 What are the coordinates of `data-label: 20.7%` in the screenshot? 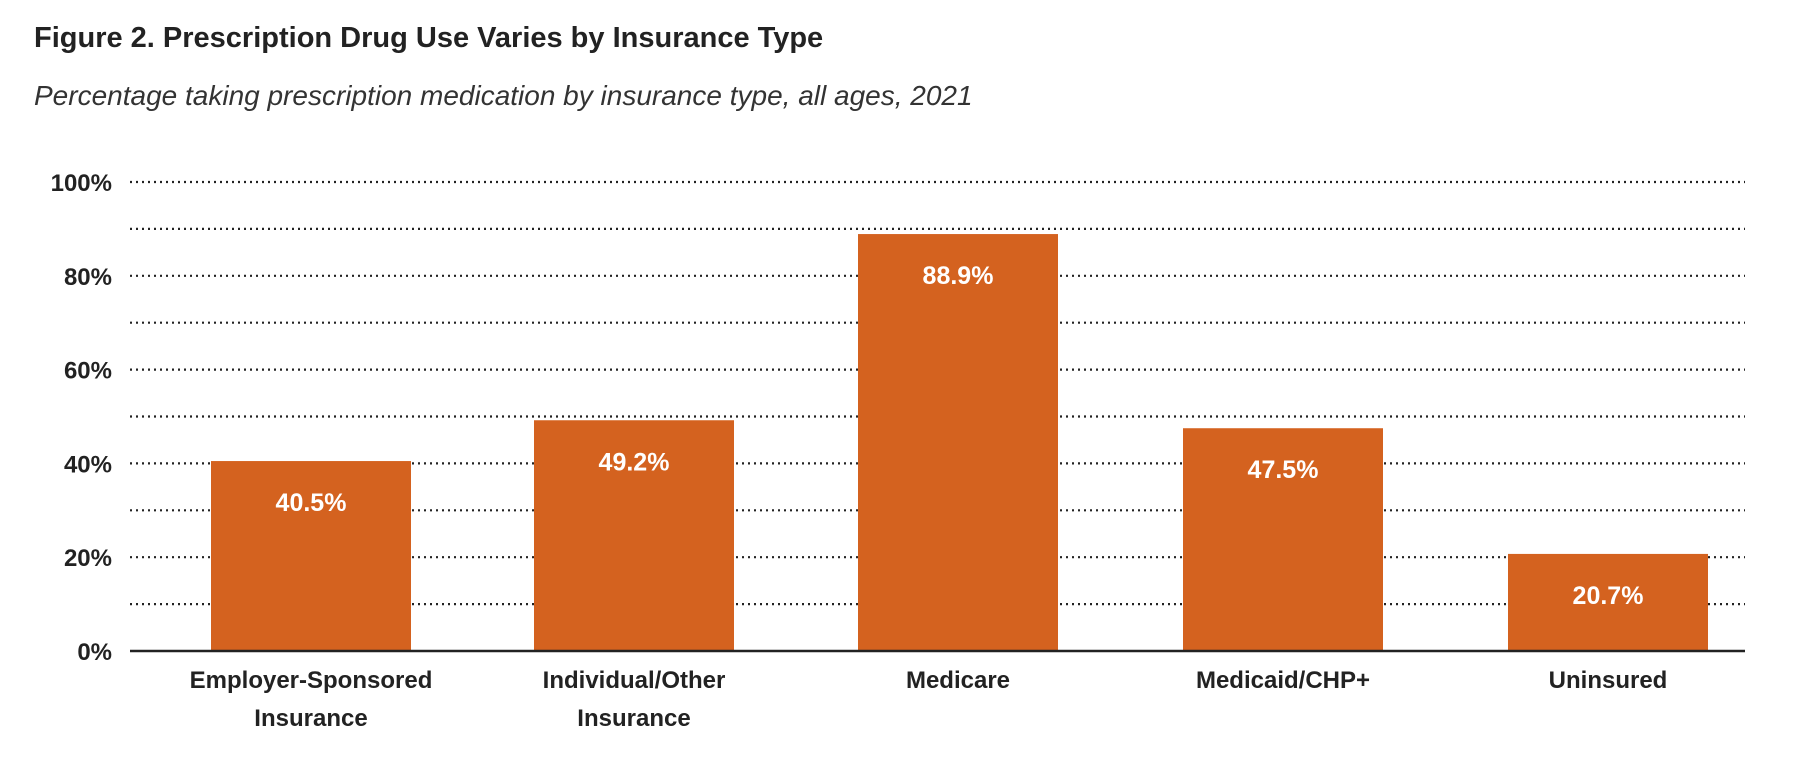 It's located at (1608, 596).